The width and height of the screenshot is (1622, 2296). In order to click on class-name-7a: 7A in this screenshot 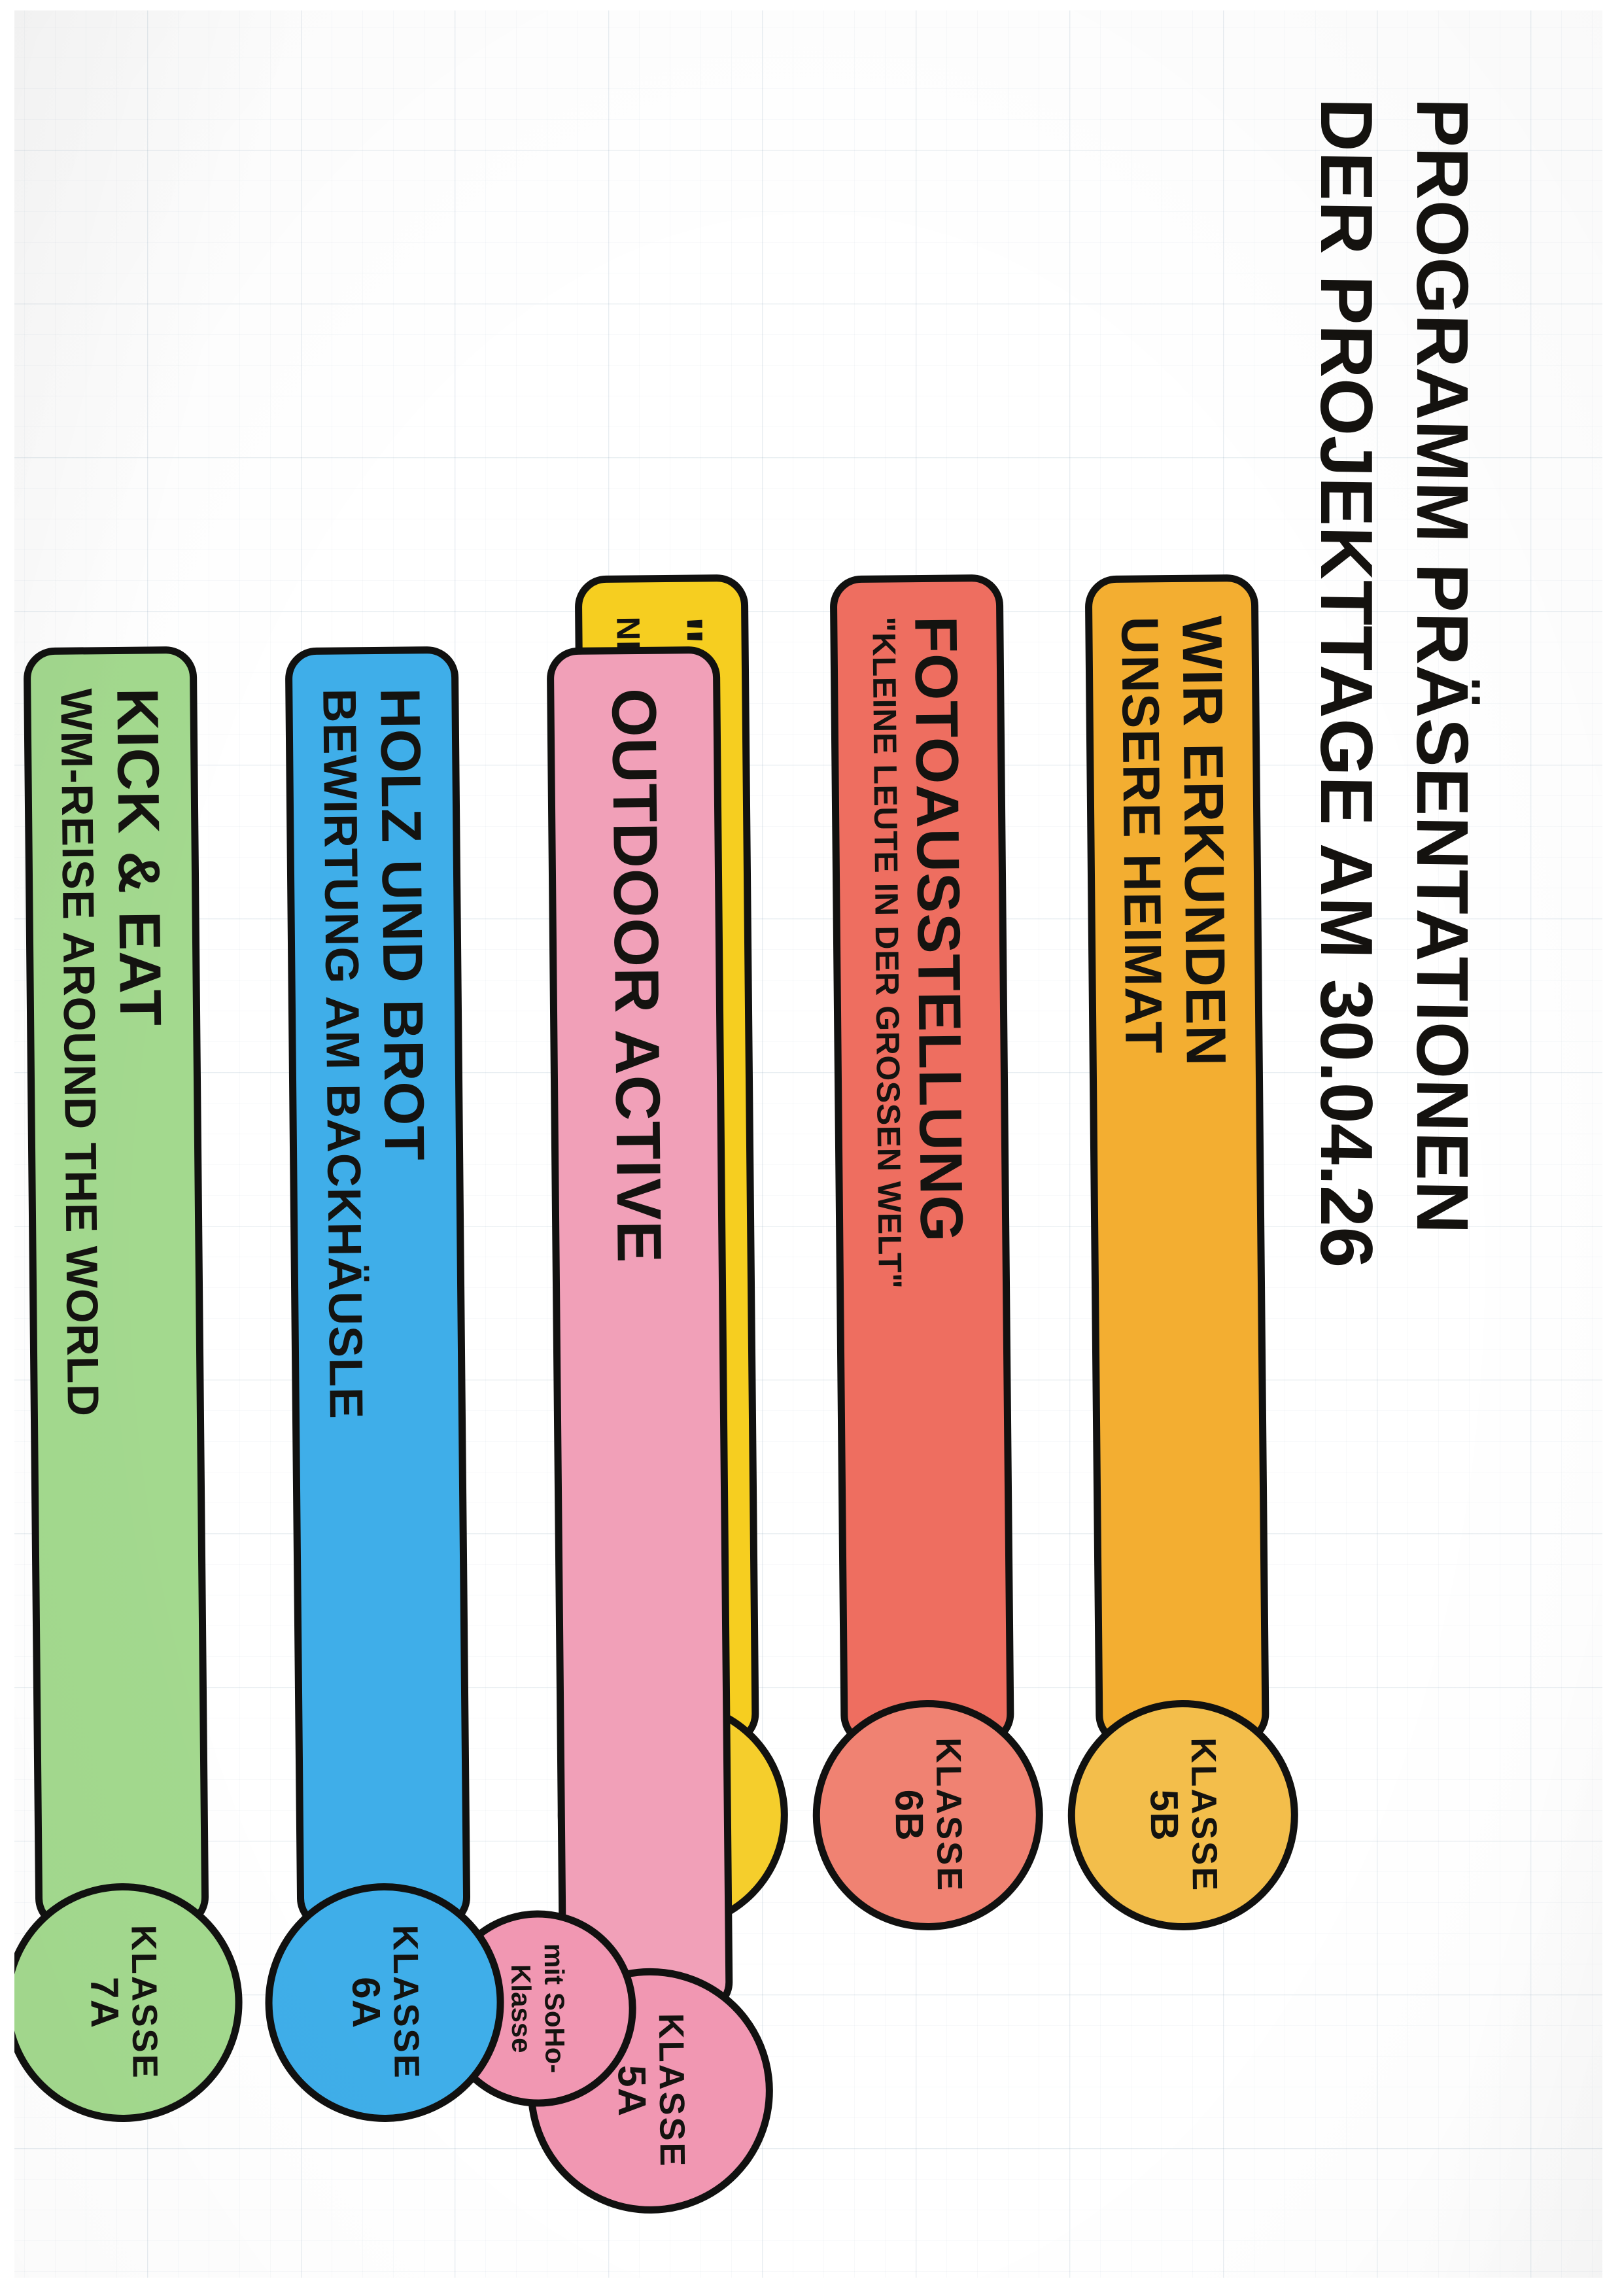, I will do `click(104, 2002)`.